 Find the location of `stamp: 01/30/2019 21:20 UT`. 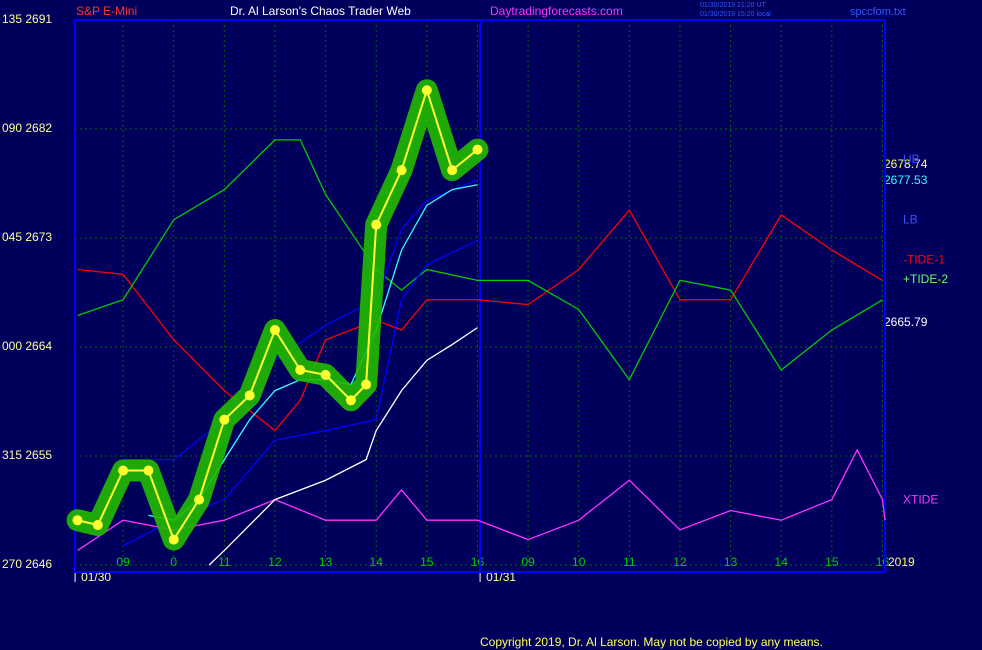

stamp: 01/30/2019 21:20 UT is located at coordinates (733, 5).